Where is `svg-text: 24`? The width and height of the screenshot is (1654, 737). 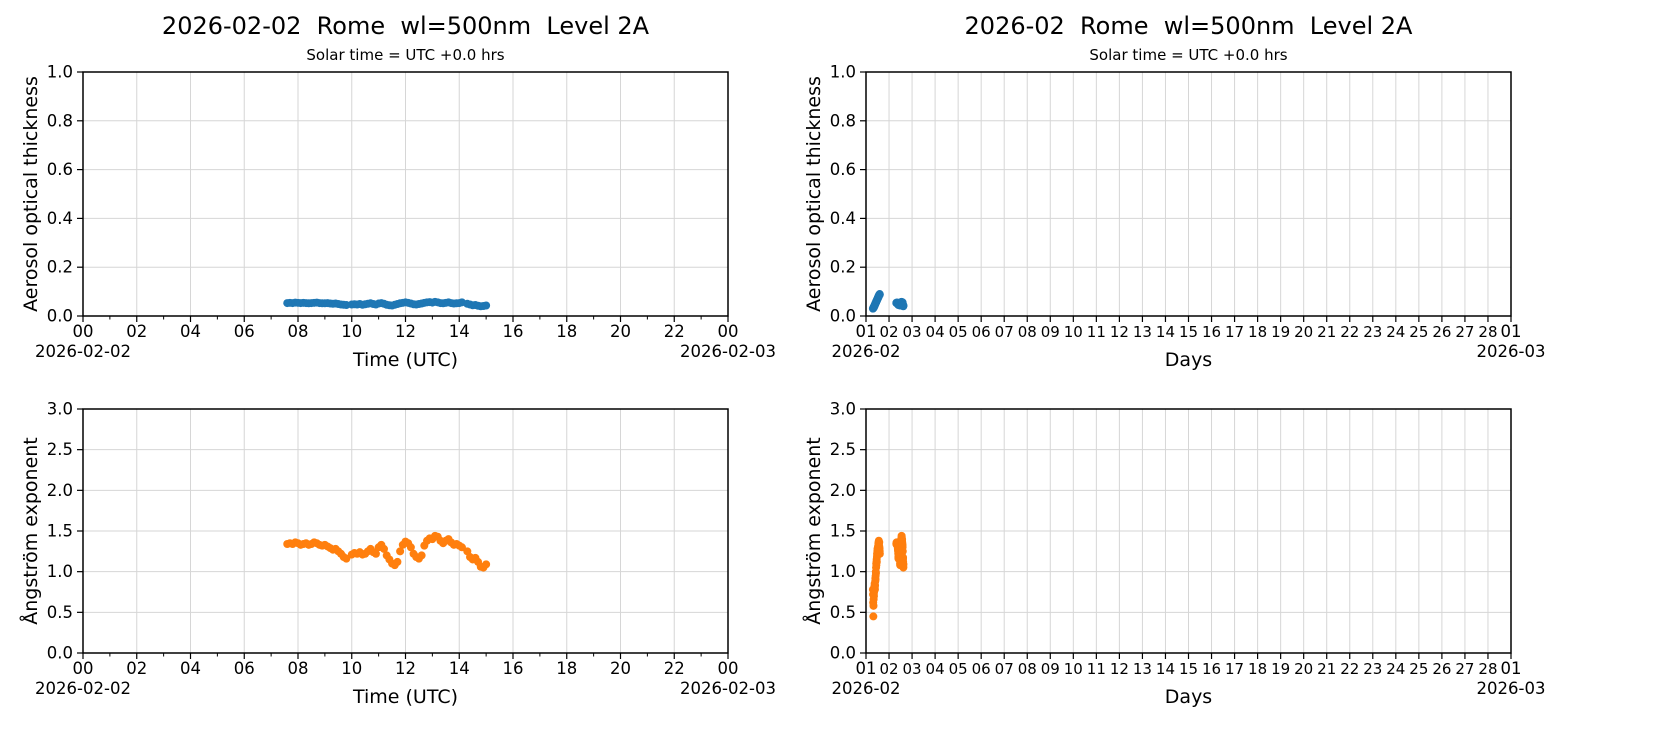
svg-text: 24 is located at coordinates (1395, 669).